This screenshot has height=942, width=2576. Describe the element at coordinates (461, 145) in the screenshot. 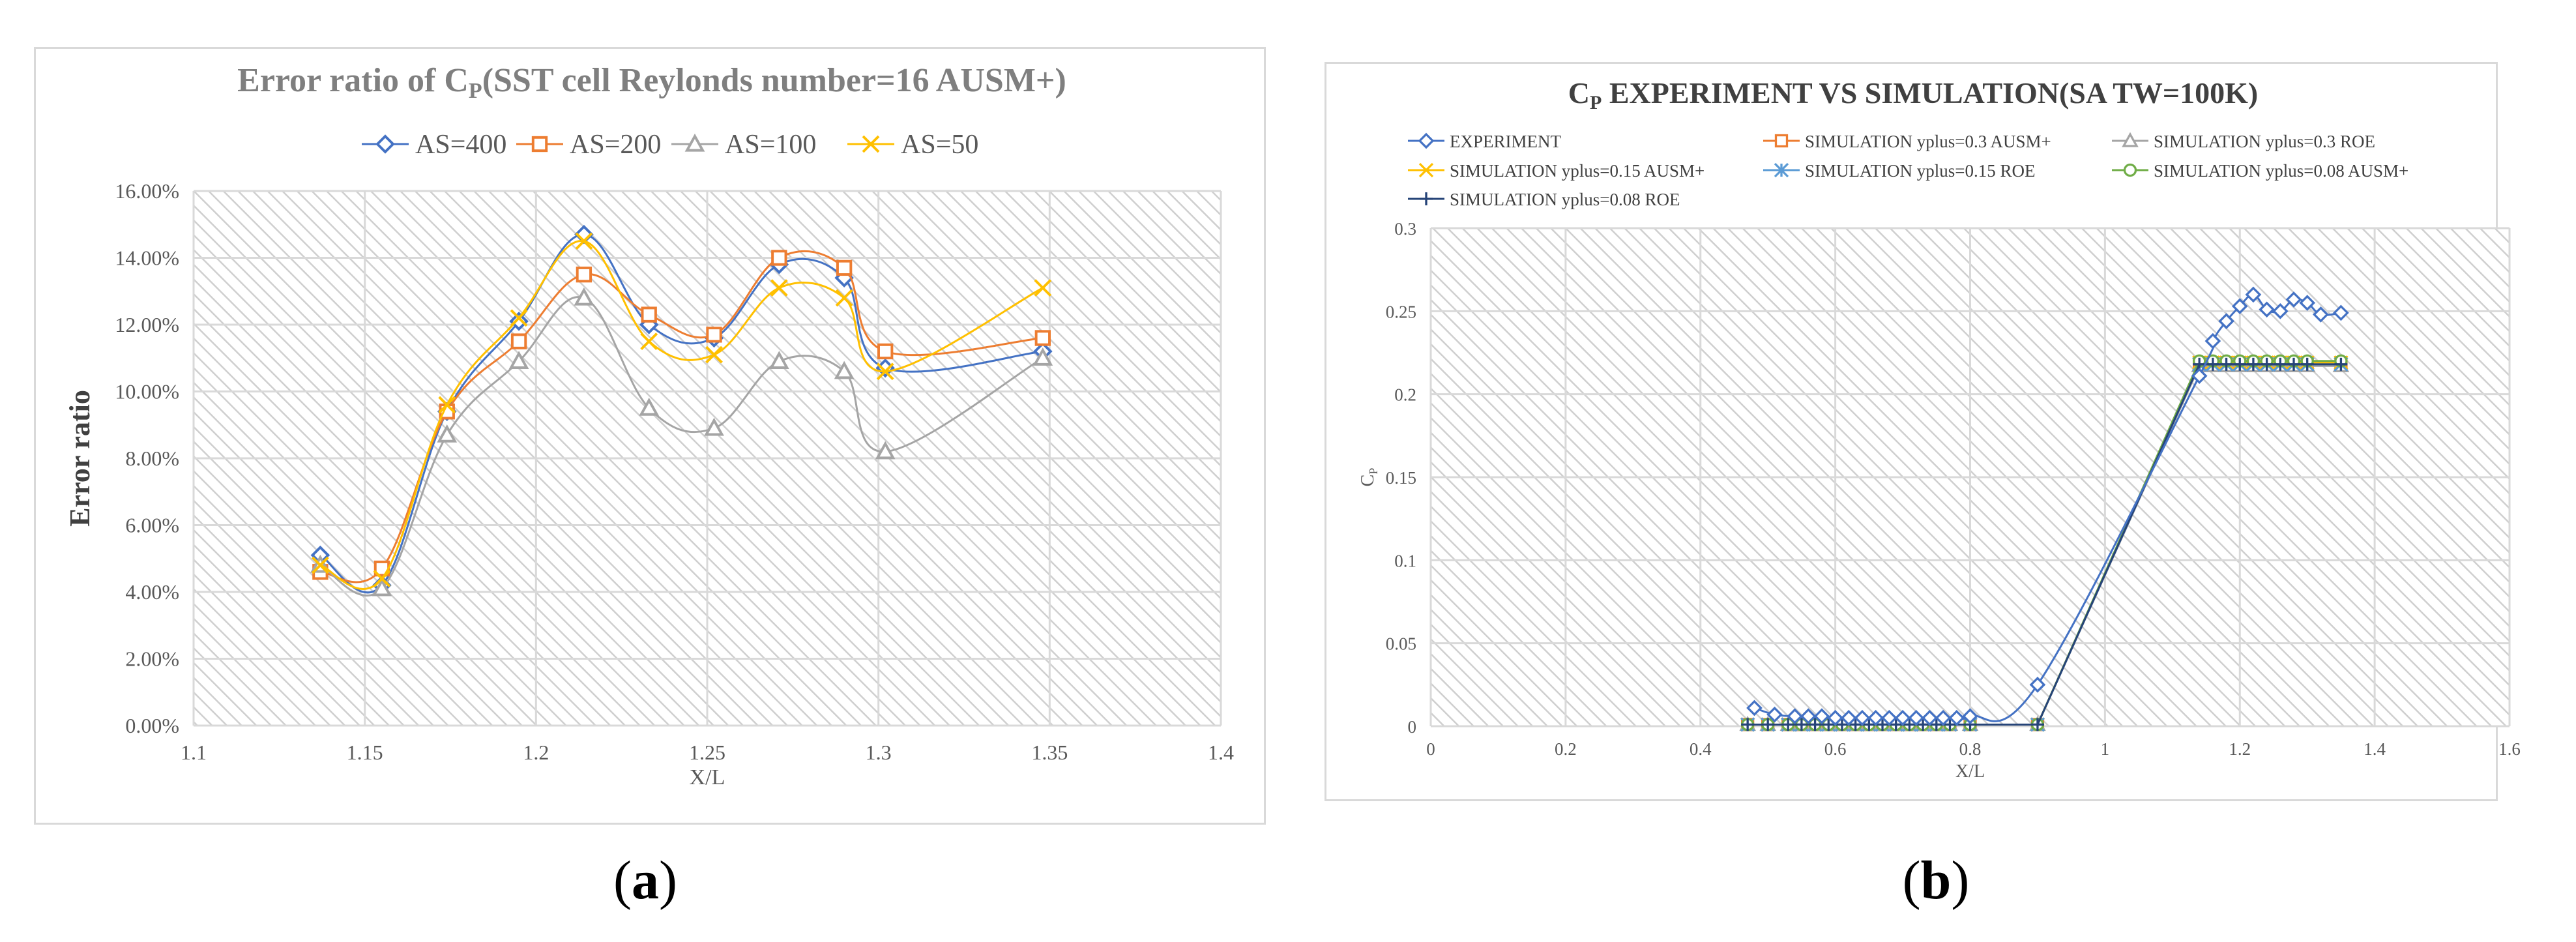

I see `legend-a-label-AS=400: AS=400` at that location.